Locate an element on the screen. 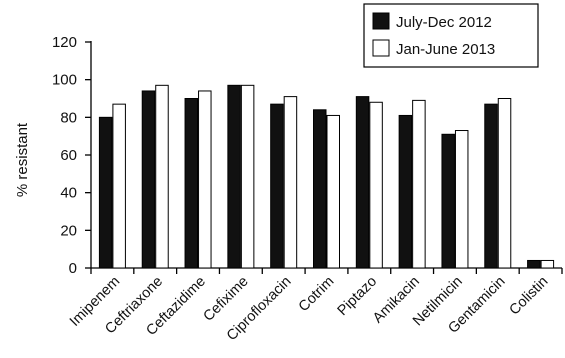 The height and width of the screenshot is (358, 565). y-axis-label: % resistant is located at coordinates (22, 159).